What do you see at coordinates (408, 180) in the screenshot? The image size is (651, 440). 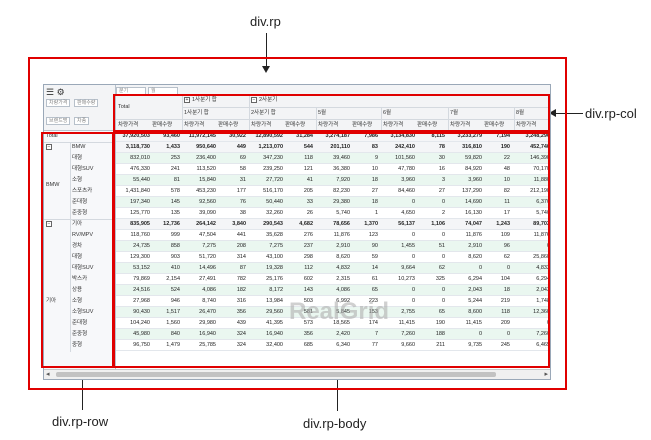 I see `table-cell: 3,960` at bounding box center [408, 180].